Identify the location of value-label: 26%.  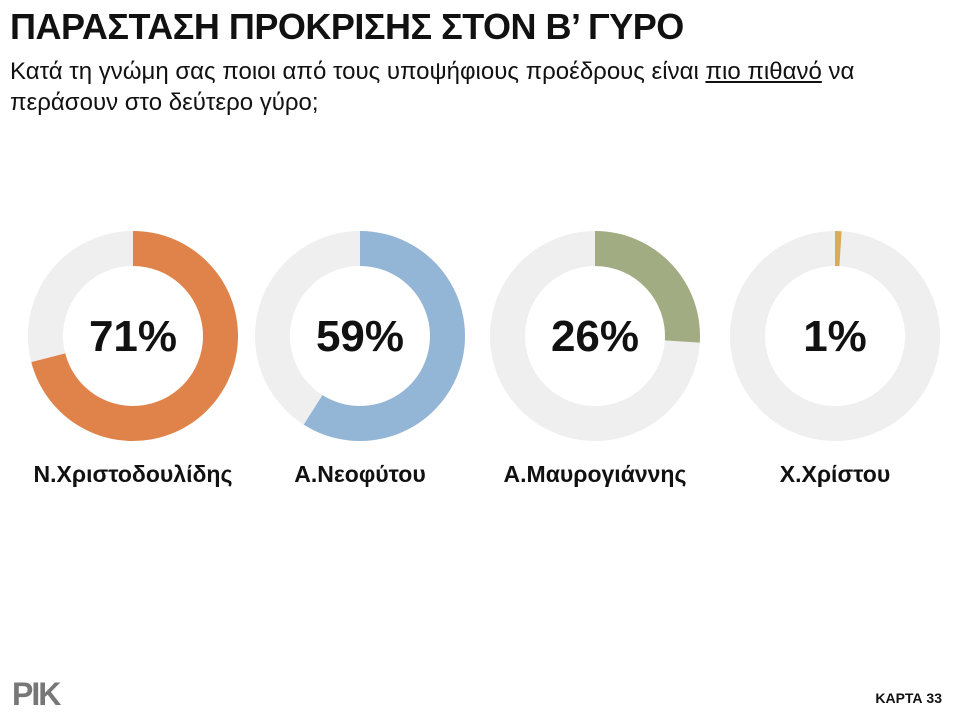
(595, 336).